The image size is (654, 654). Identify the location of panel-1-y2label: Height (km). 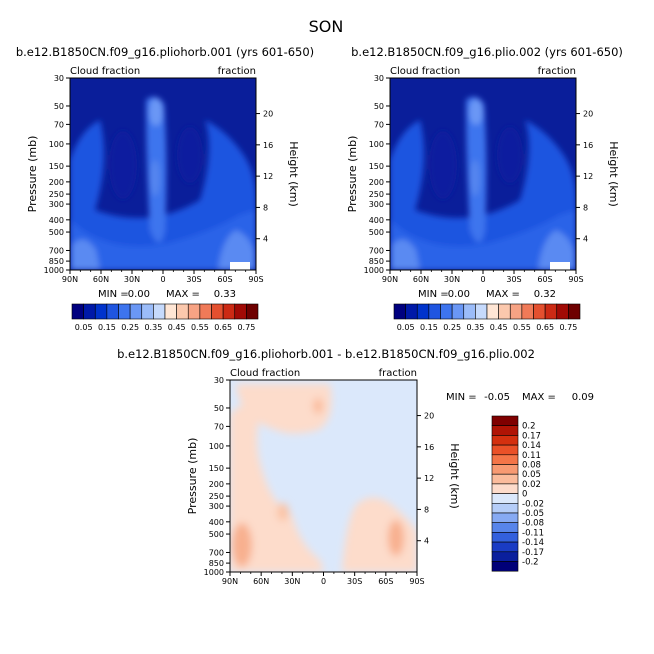
(293, 174).